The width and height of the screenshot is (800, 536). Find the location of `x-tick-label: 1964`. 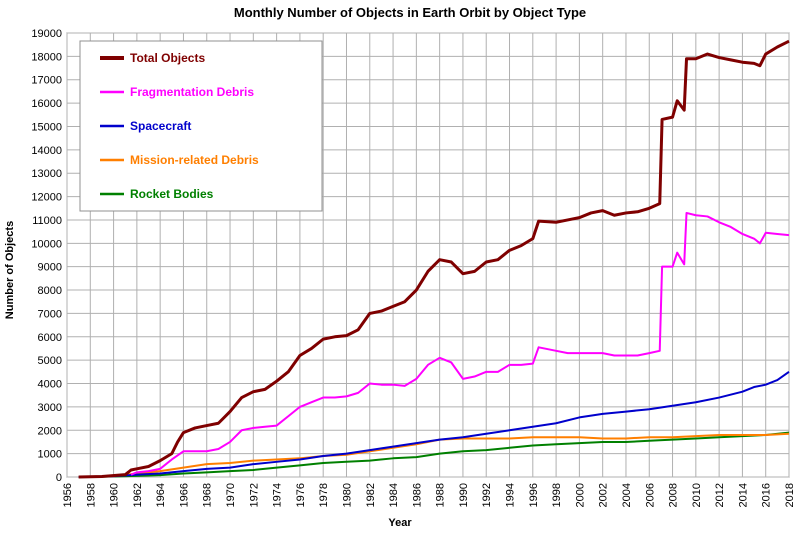

x-tick-label: 1964 is located at coordinates (161, 495).